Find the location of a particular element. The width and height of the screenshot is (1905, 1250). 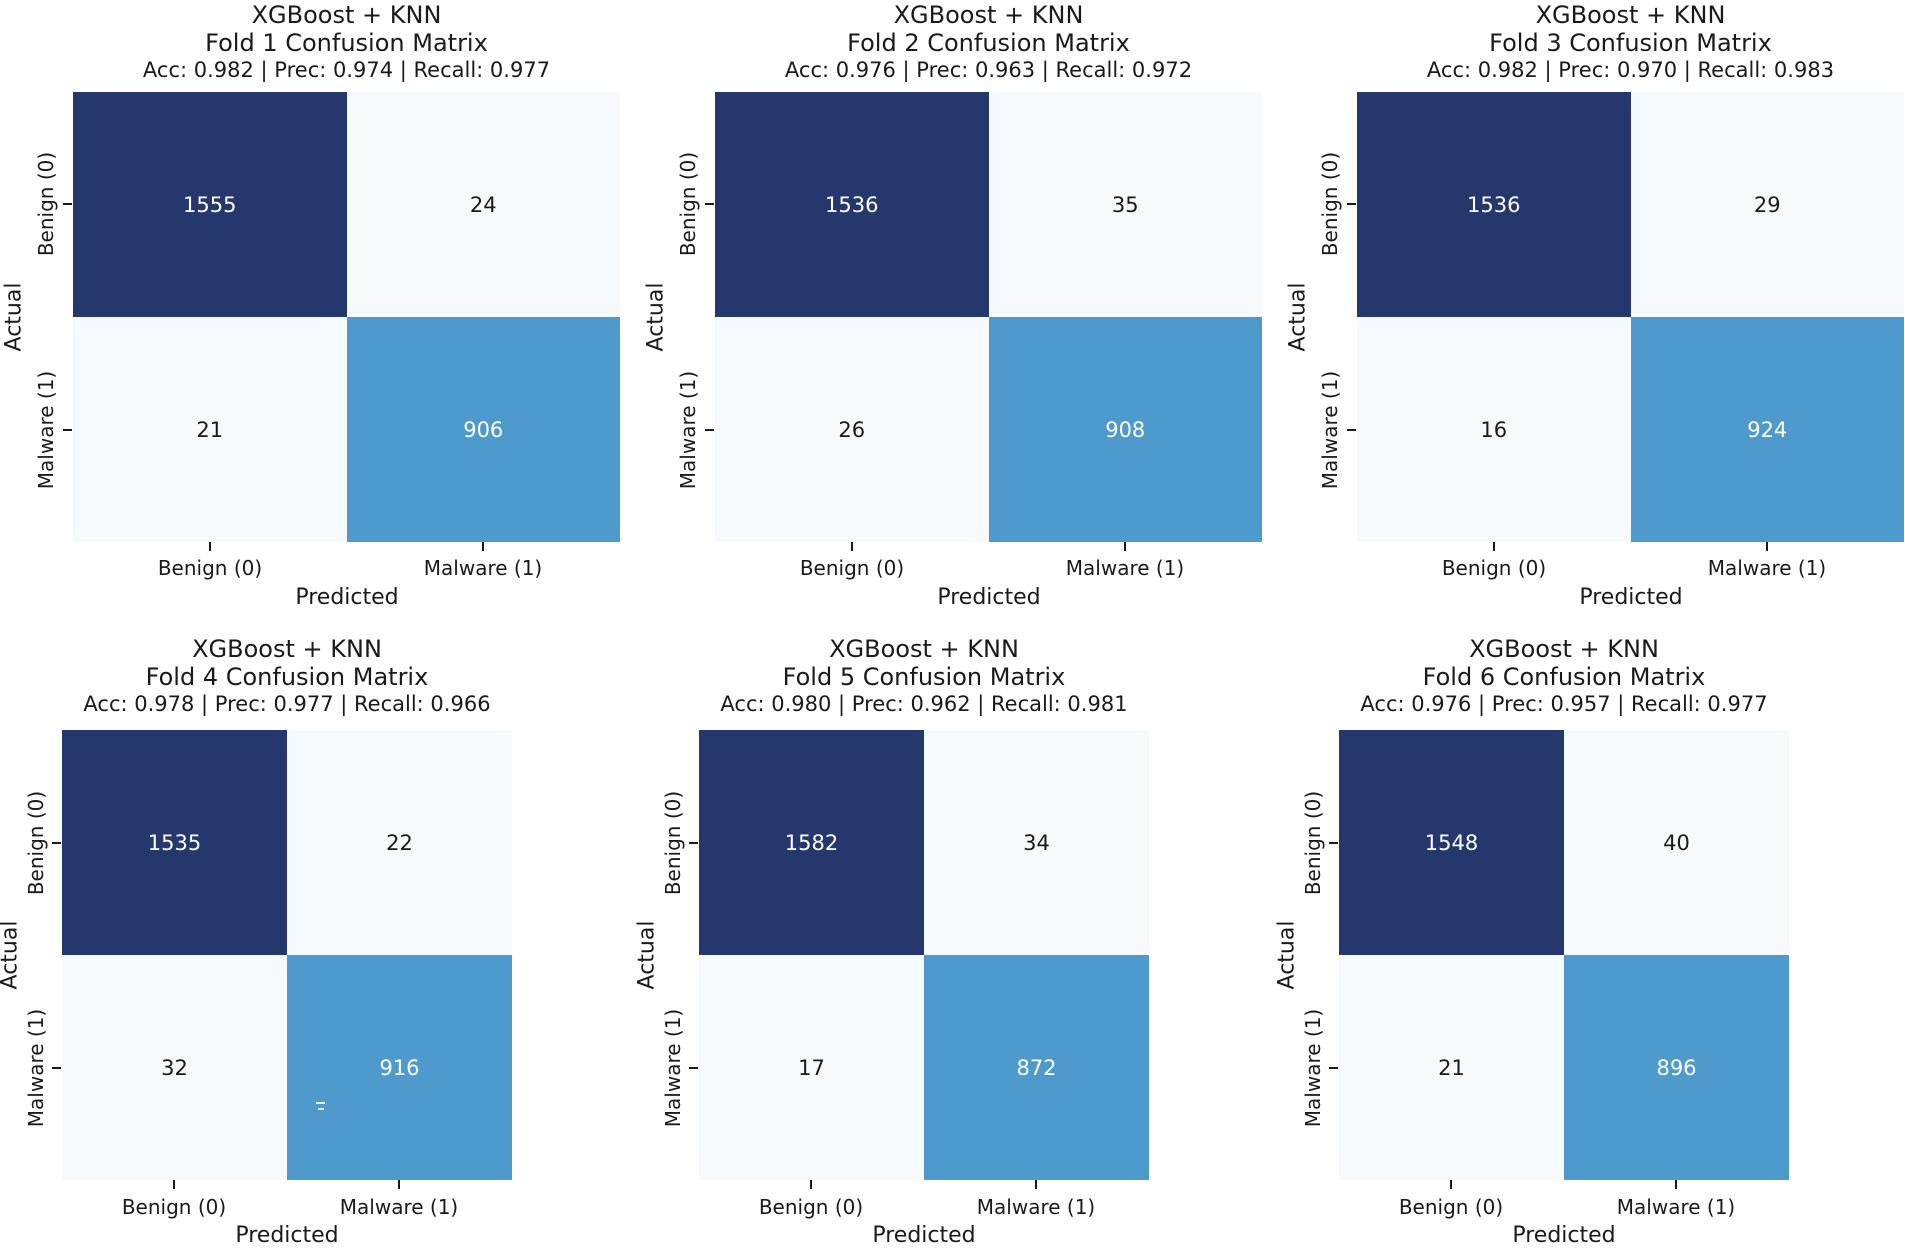

subplot-title-fold: Fold 5 Confusion Matrix is located at coordinates (924, 677).